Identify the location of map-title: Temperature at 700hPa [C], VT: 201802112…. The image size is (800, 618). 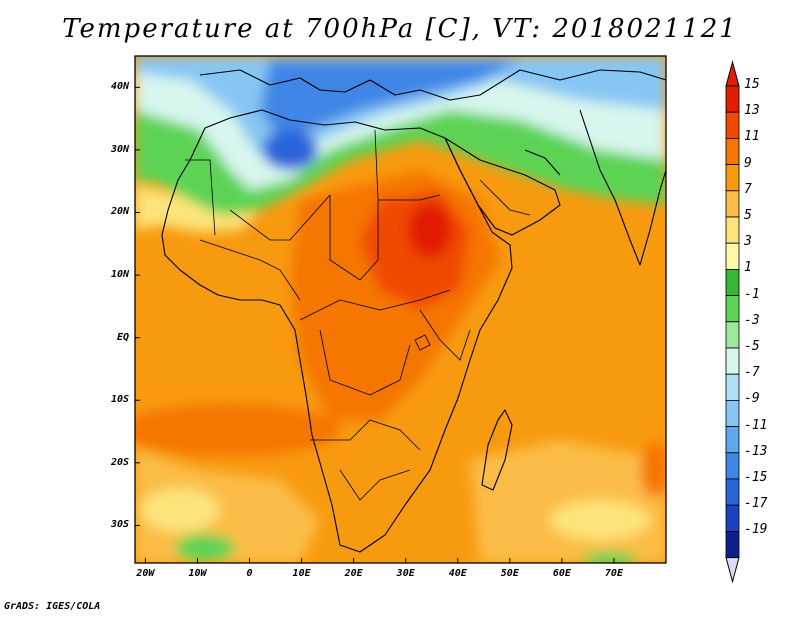
(400, 29).